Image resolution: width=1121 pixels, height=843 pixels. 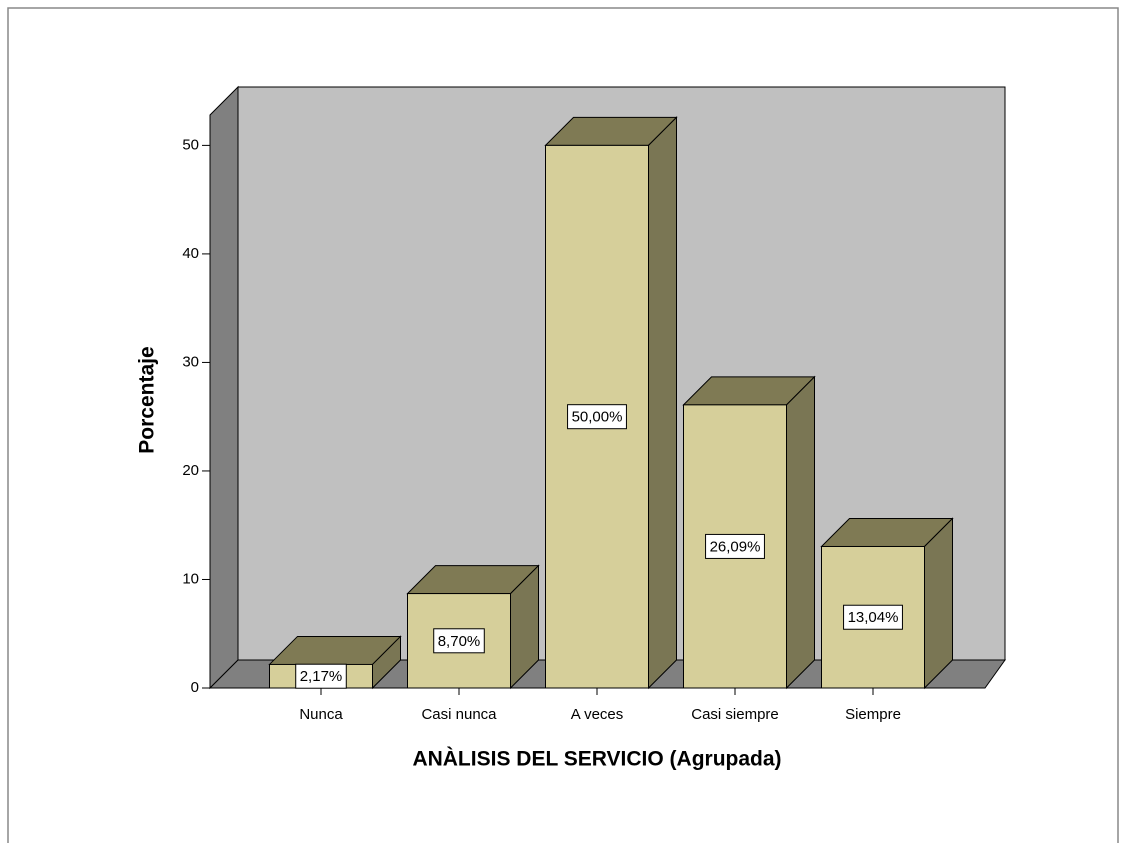 I want to click on y-tick-label: 10, so click(x=190, y=578).